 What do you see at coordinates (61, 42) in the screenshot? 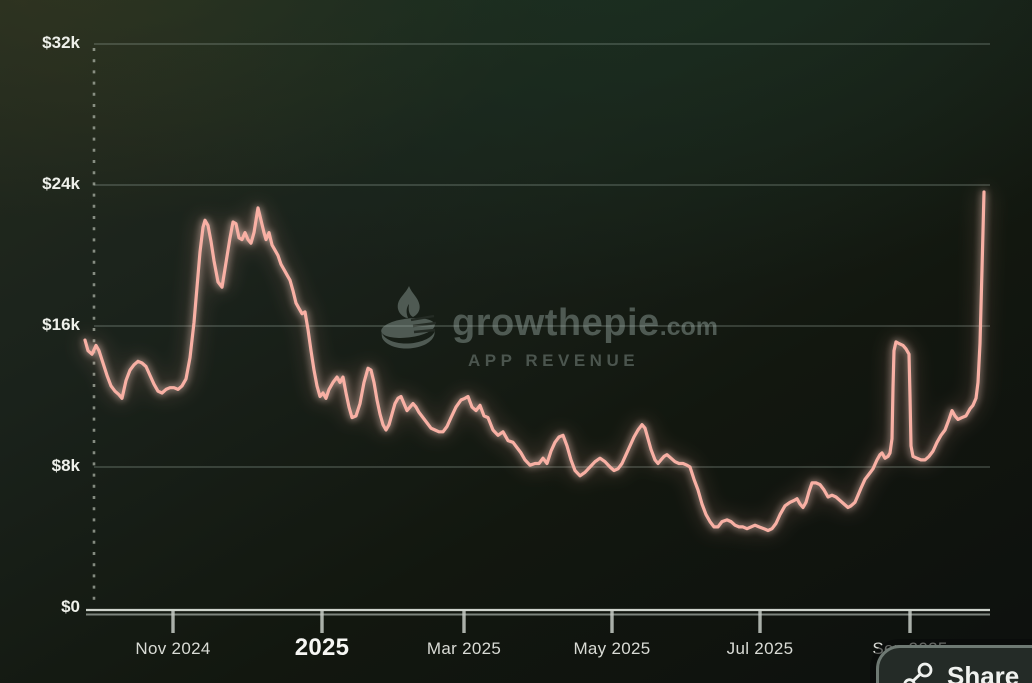
I see `y-axis-label: $32k` at bounding box center [61, 42].